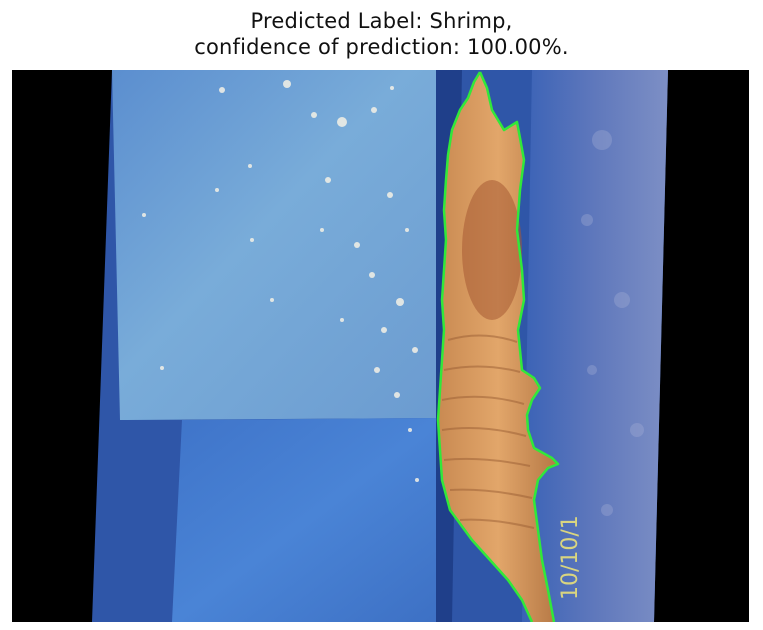 This screenshot has height=630, width=763. What do you see at coordinates (492, 250) in the screenshot?
I see `shrimp-head-shade` at bounding box center [492, 250].